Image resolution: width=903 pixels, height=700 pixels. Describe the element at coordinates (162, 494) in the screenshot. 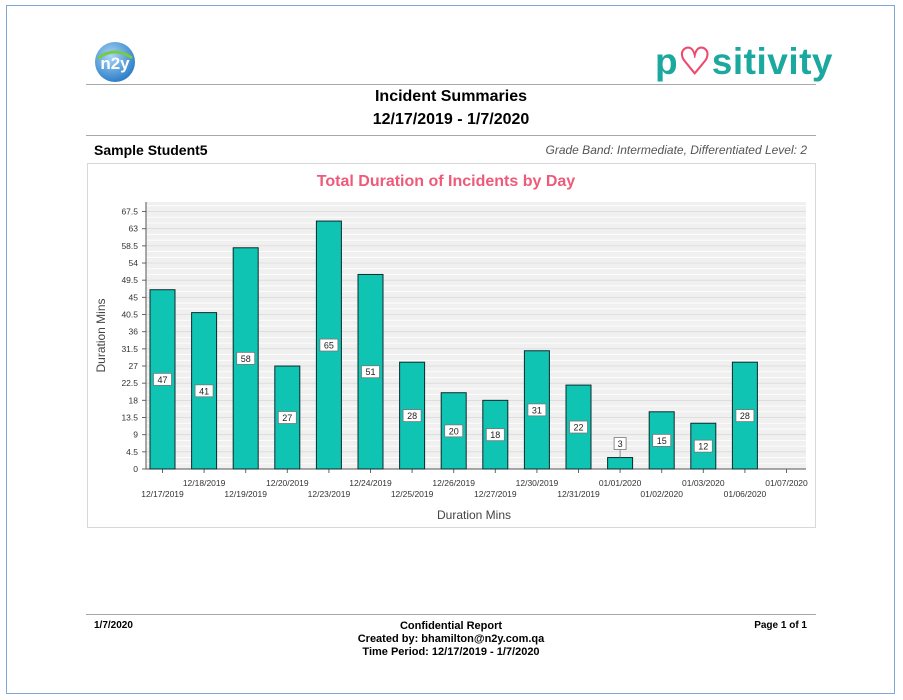

I see `x-tick-label: 12/17/2019` at that location.